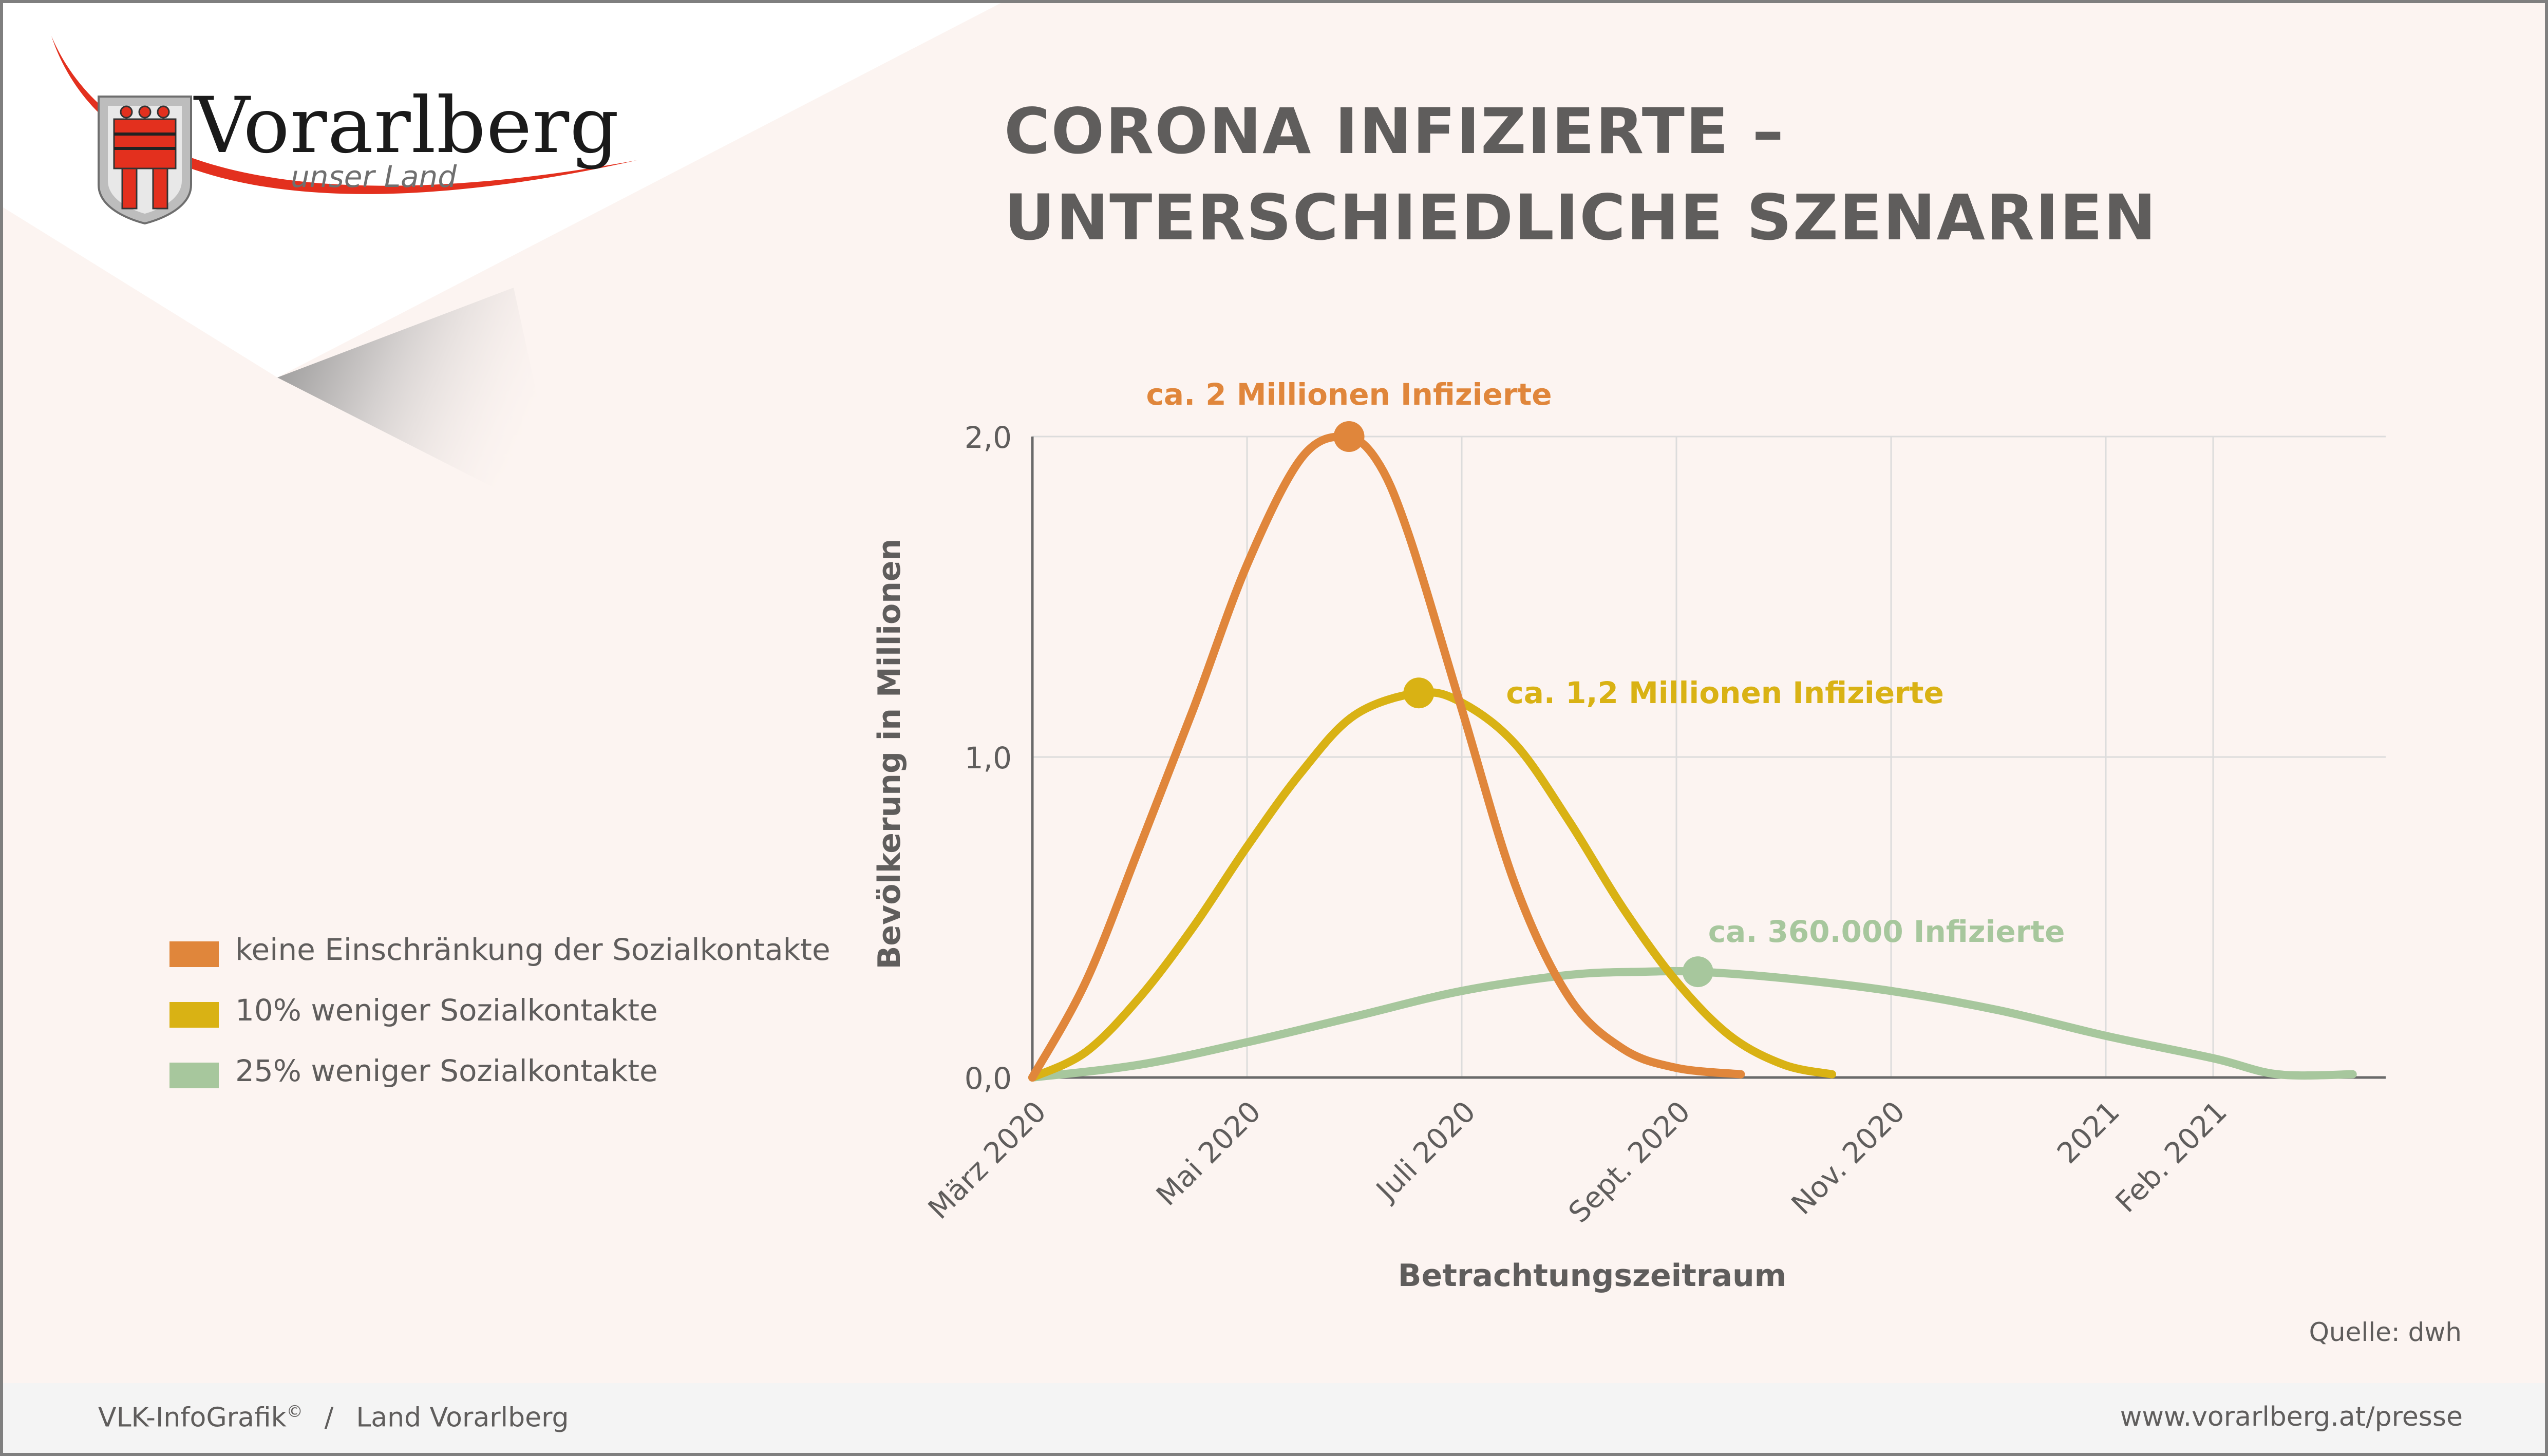  What do you see at coordinates (192, 1417) in the screenshot?
I see `footer-brand: VLK-InfoGrafik` at bounding box center [192, 1417].